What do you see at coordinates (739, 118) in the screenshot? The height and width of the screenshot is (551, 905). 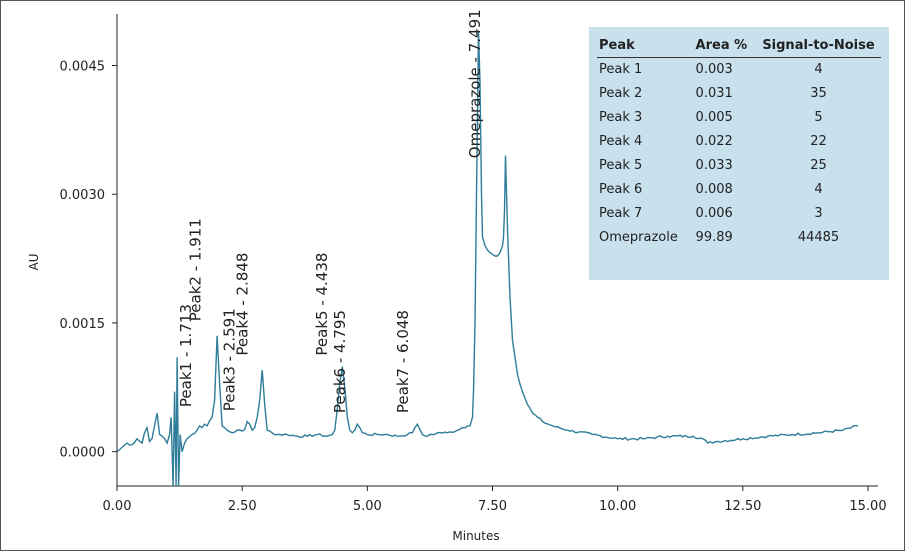 I see `table-row: Peak 3 0.005 5` at bounding box center [739, 118].